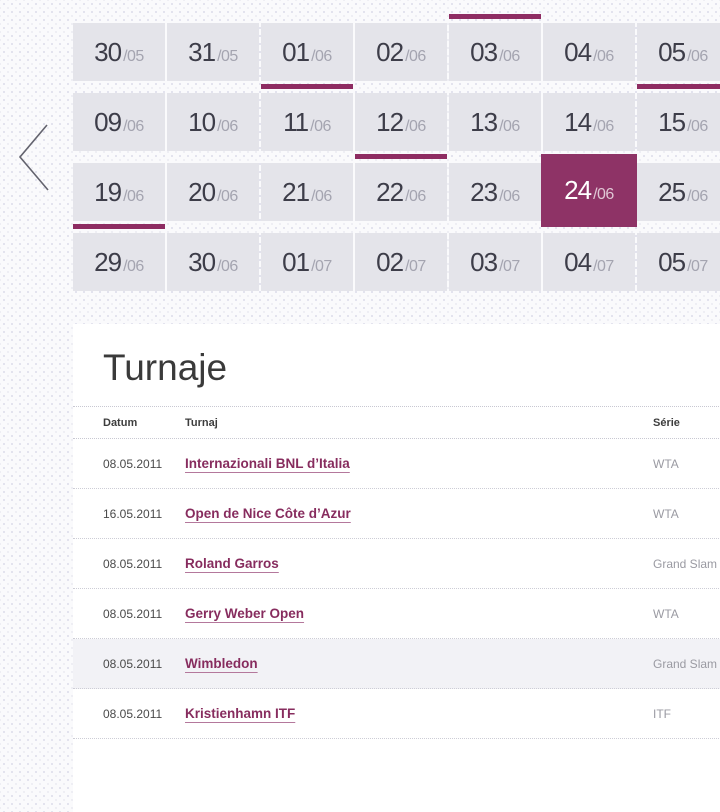 This screenshot has width=720, height=812. What do you see at coordinates (165, 367) in the screenshot?
I see `page-title: Turnaje` at bounding box center [165, 367].